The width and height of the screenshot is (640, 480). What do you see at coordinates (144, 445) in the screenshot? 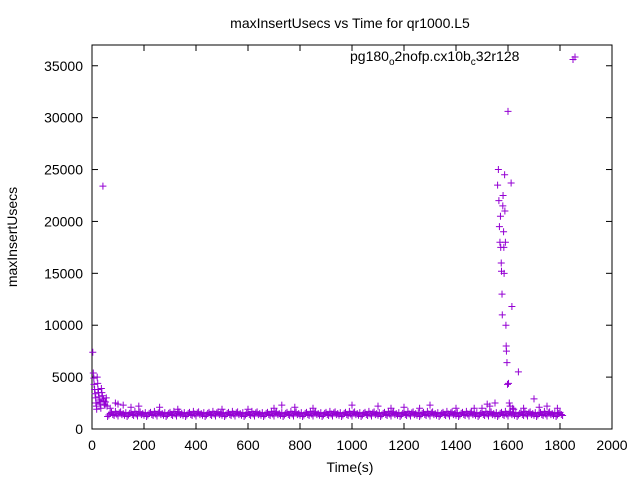
I see `x-tick-label: 200` at bounding box center [144, 445].